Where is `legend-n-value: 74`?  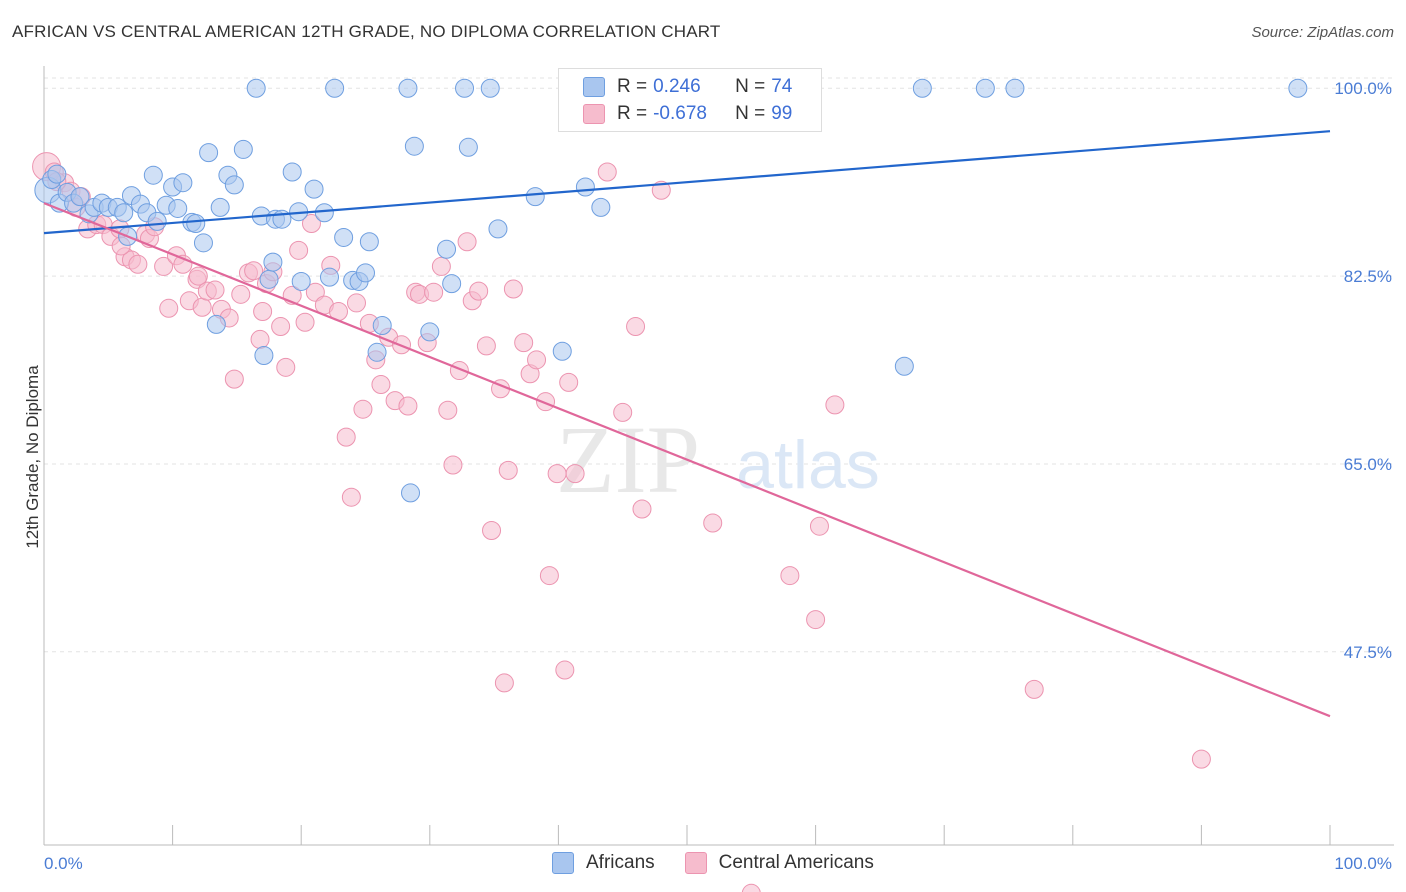 legend-n-value: 74 is located at coordinates (782, 86).